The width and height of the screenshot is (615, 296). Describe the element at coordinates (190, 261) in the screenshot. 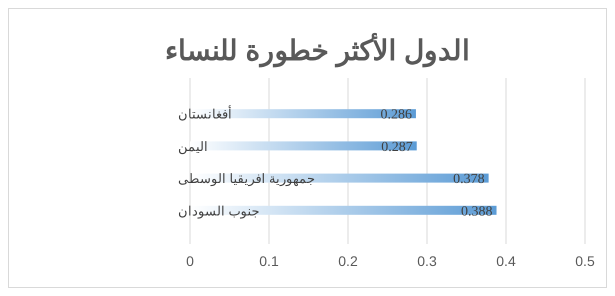

I see `x-tick-label: 0` at that location.